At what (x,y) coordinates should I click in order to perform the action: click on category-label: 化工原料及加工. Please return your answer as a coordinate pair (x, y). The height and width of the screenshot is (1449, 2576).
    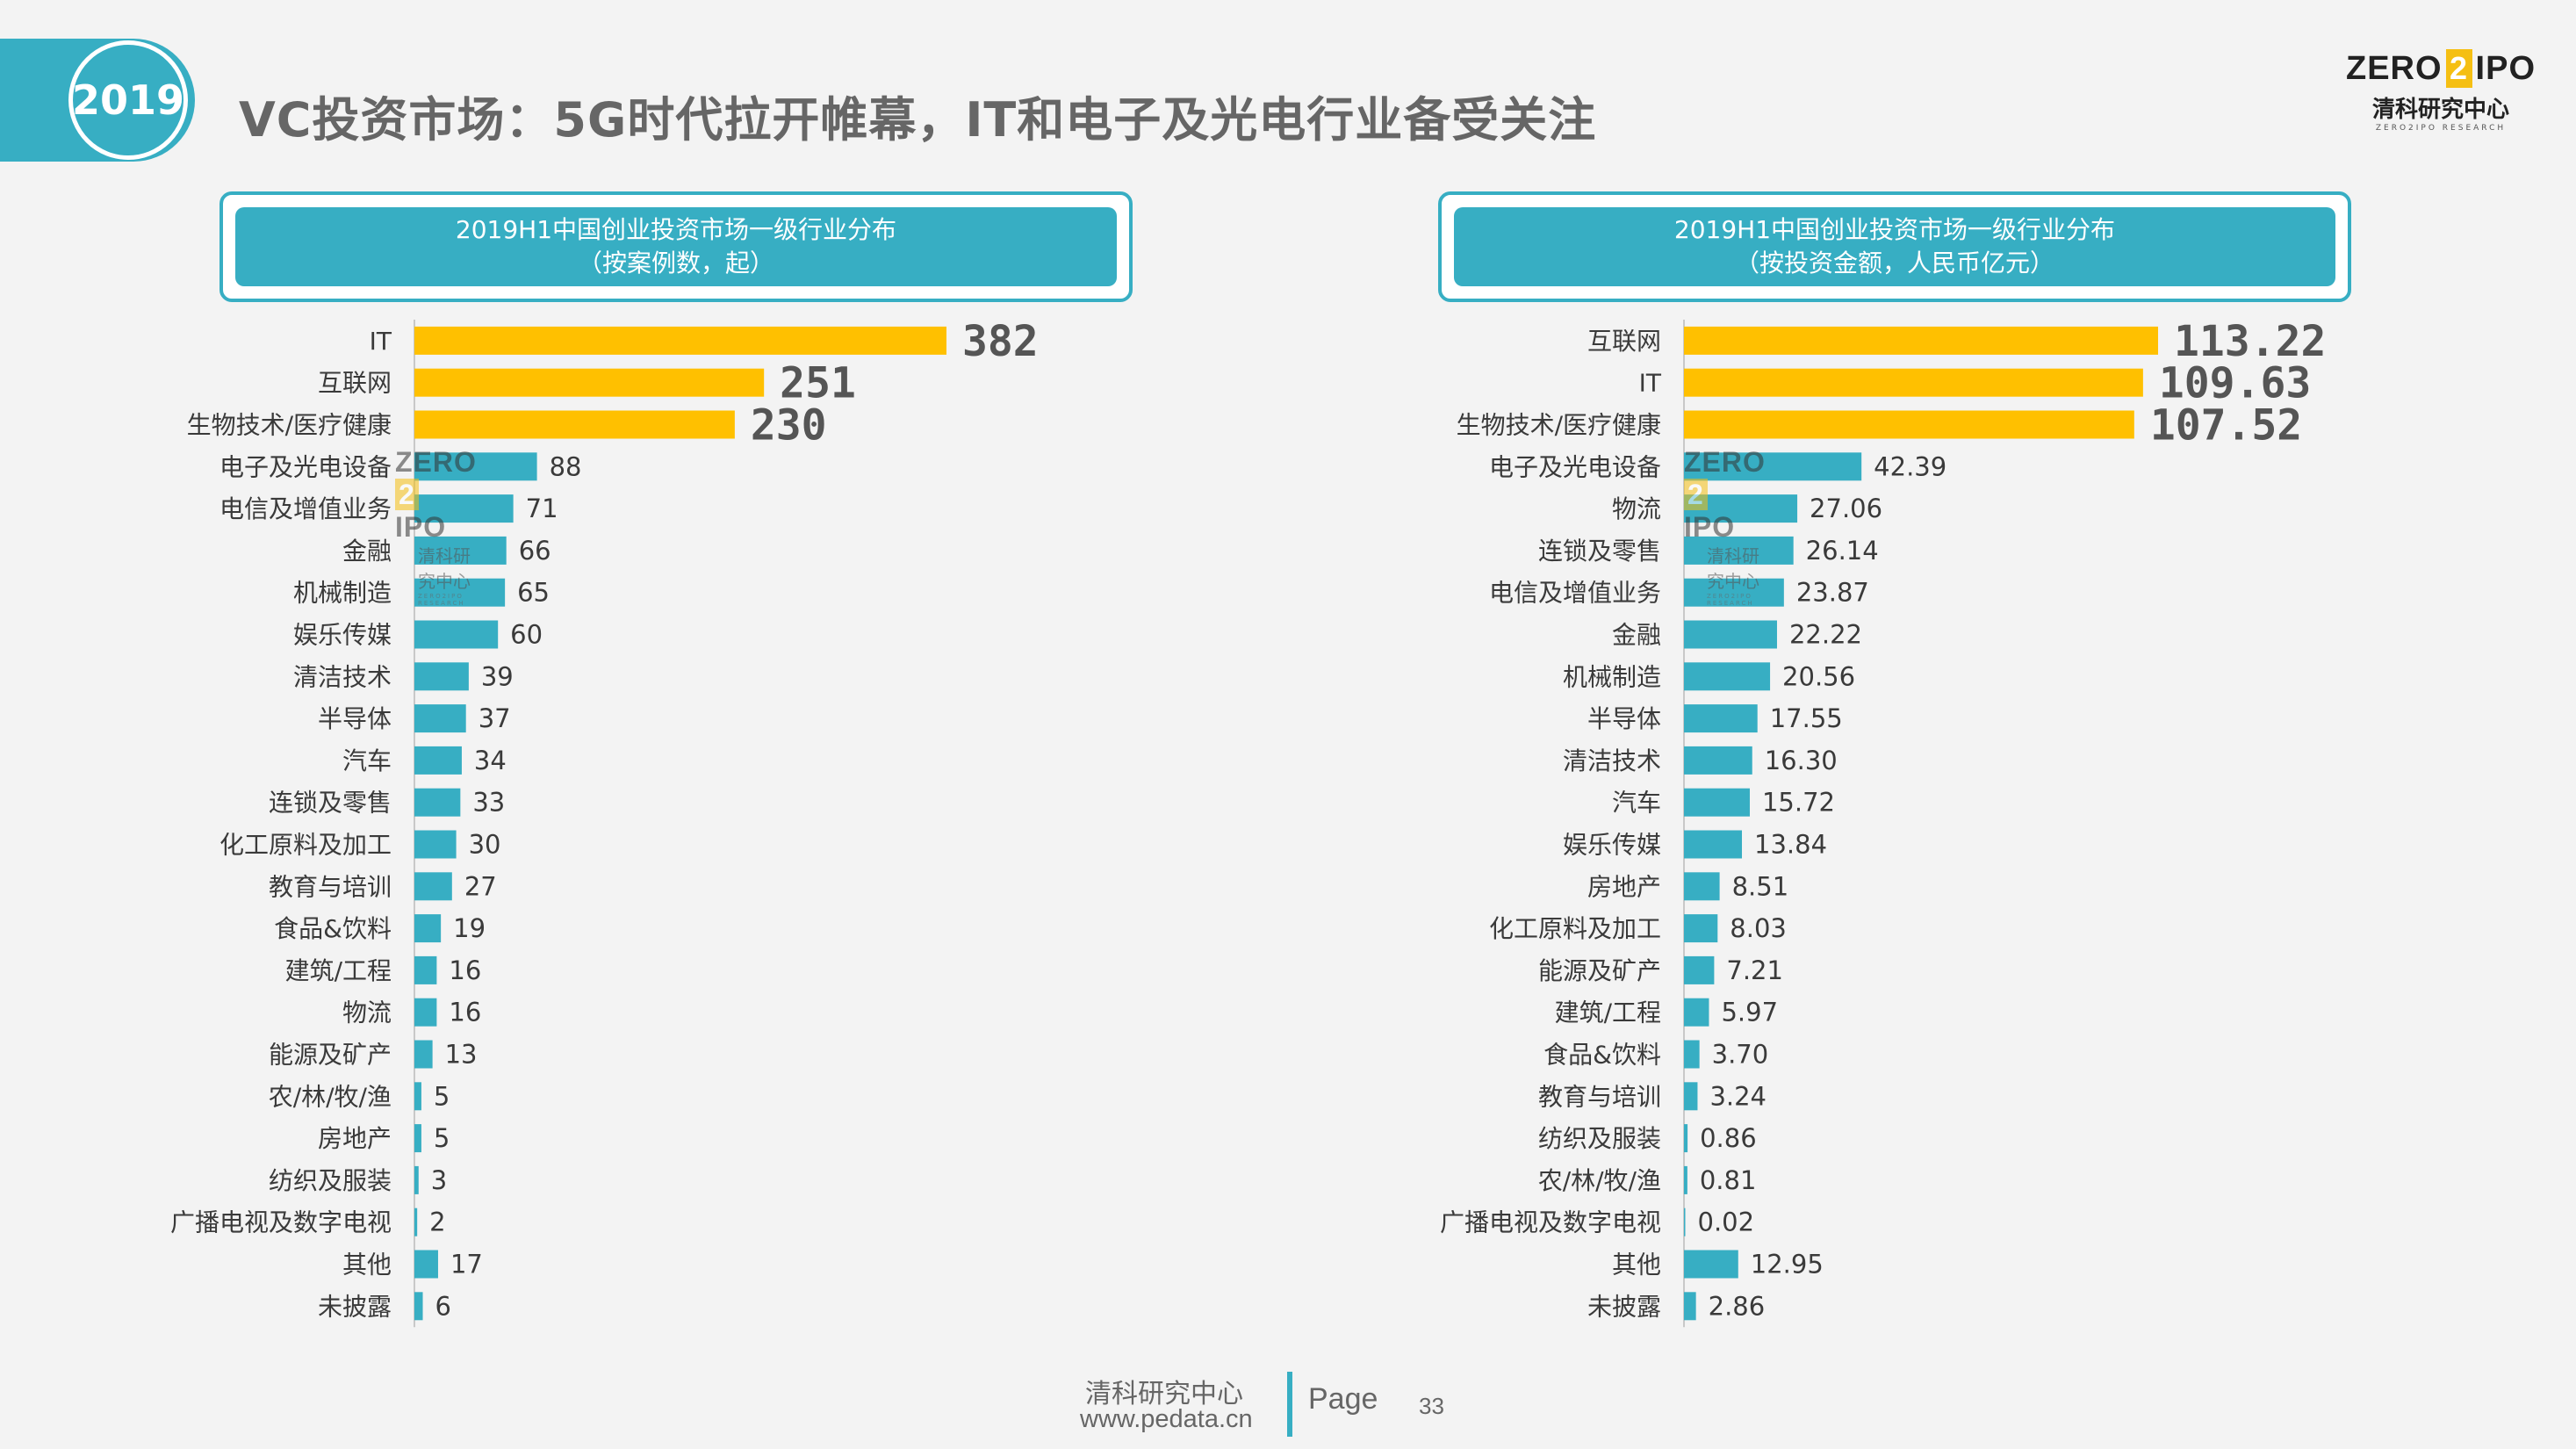
    Looking at the image, I should click on (1575, 929).